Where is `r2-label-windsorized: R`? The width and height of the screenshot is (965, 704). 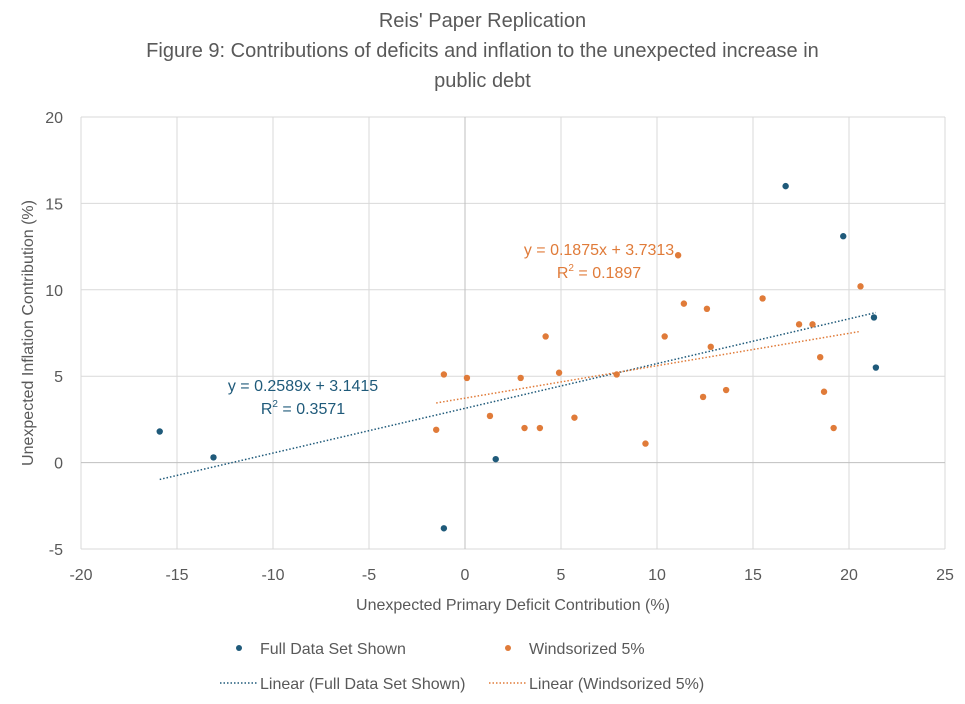
r2-label-windsorized: R is located at coordinates (563, 273).